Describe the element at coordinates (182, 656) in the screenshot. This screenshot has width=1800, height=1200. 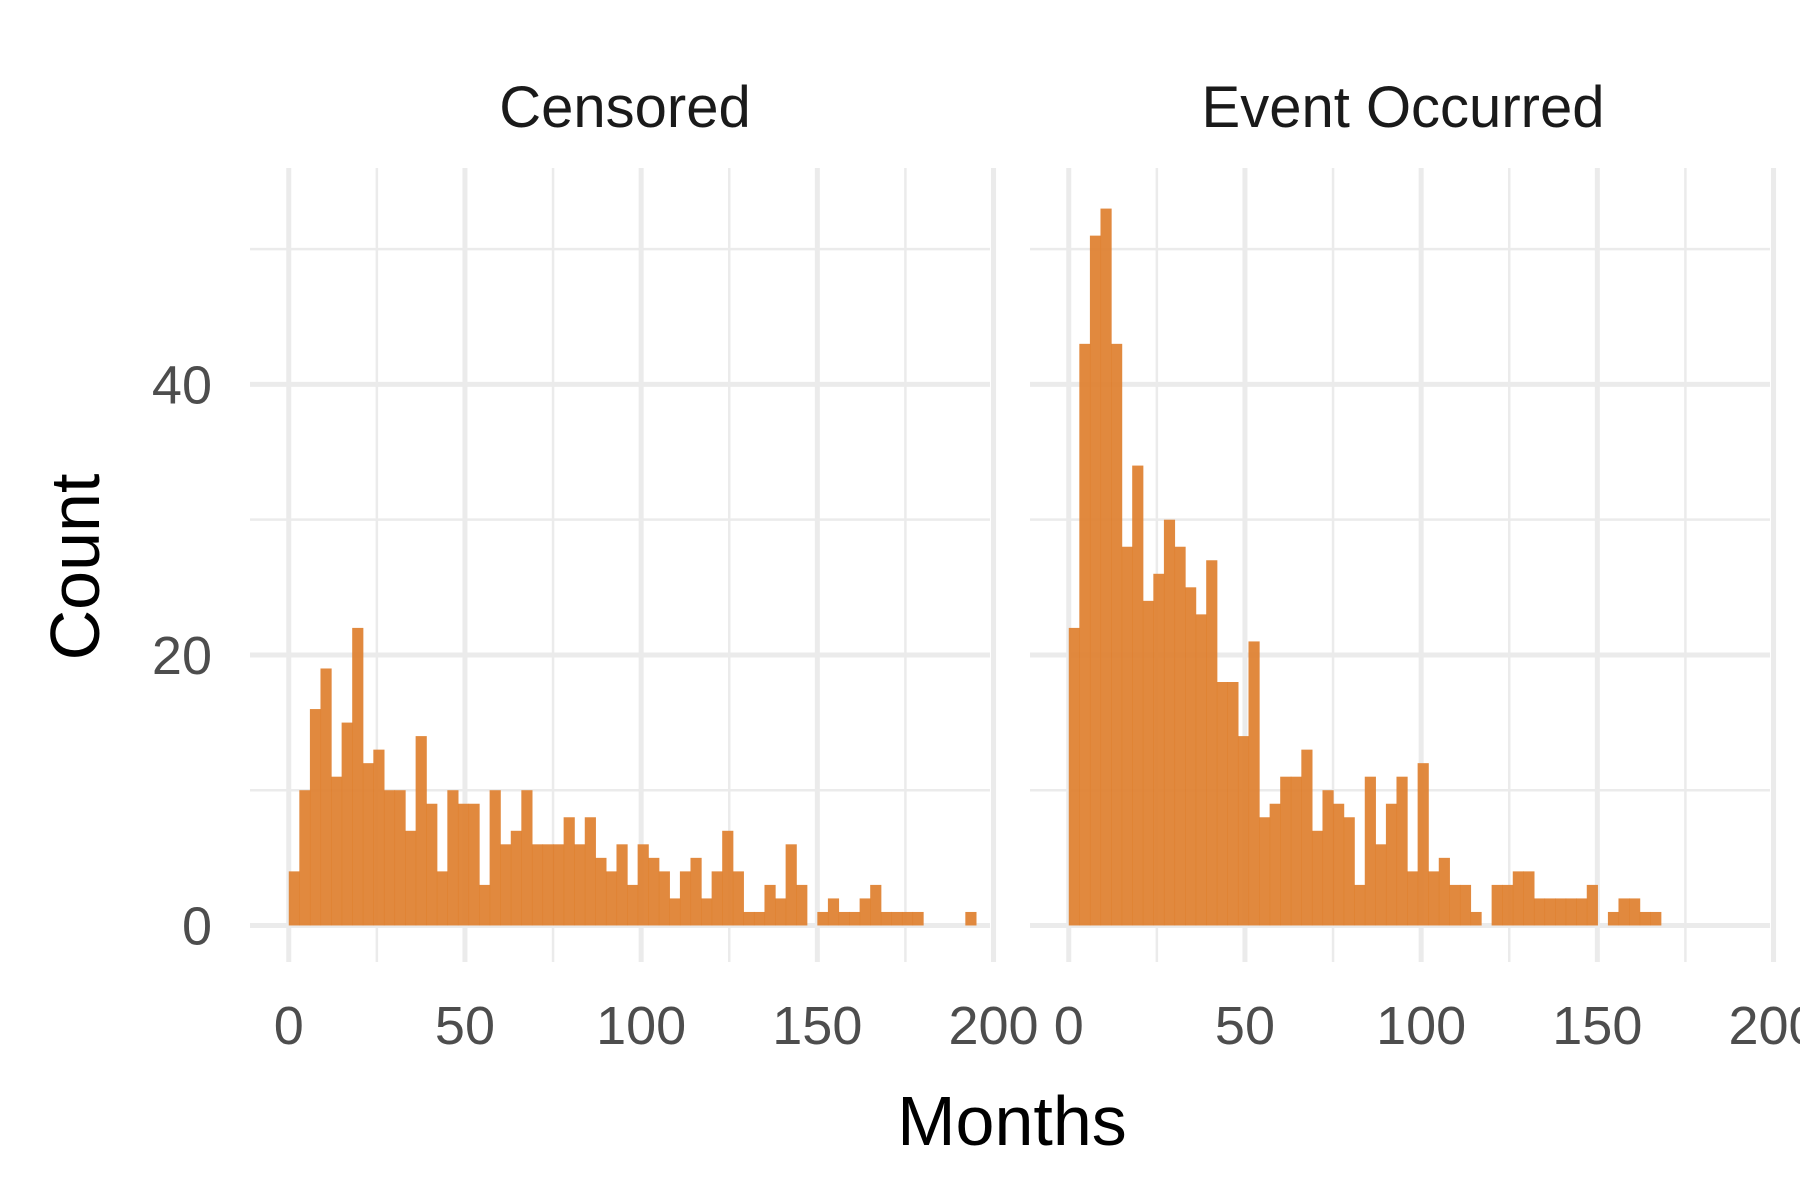
I see `y-tick-label: 20` at that location.